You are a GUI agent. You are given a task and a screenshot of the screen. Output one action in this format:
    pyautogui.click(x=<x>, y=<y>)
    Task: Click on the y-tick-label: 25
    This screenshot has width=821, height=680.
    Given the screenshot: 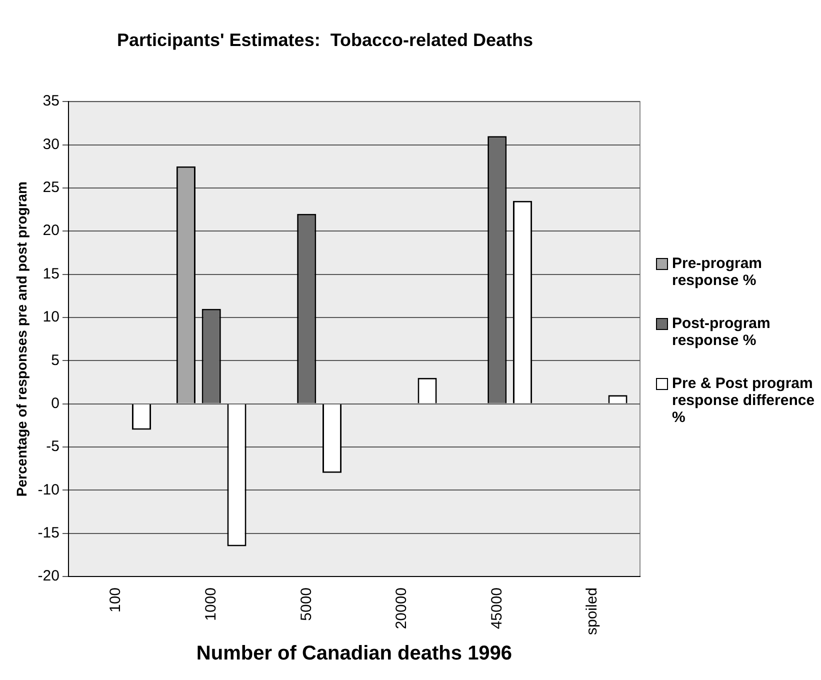 What is the action you would take?
    pyautogui.click(x=51, y=187)
    